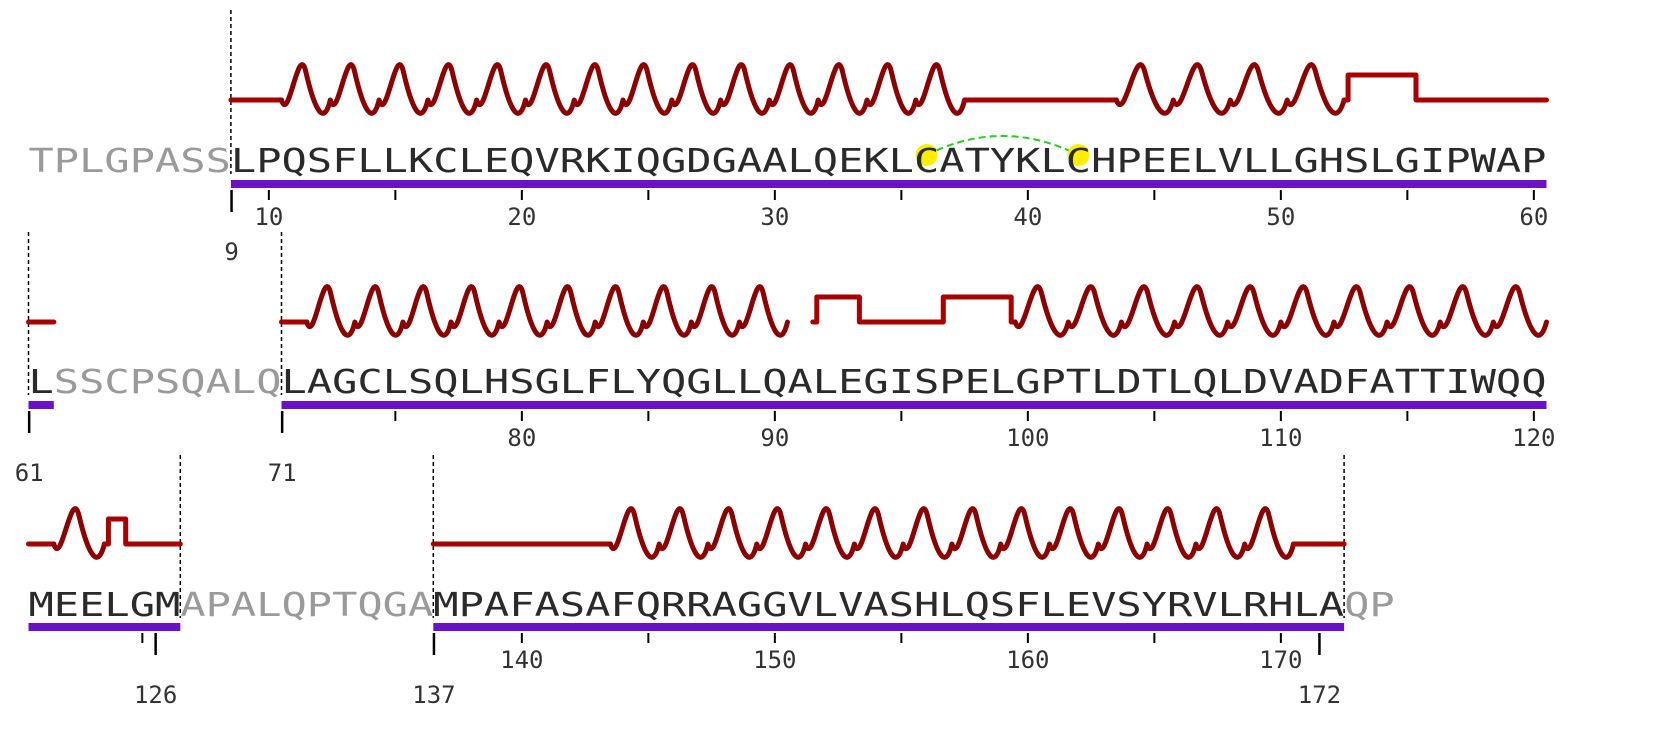  I want to click on residue-number-label: 150, so click(774, 660).